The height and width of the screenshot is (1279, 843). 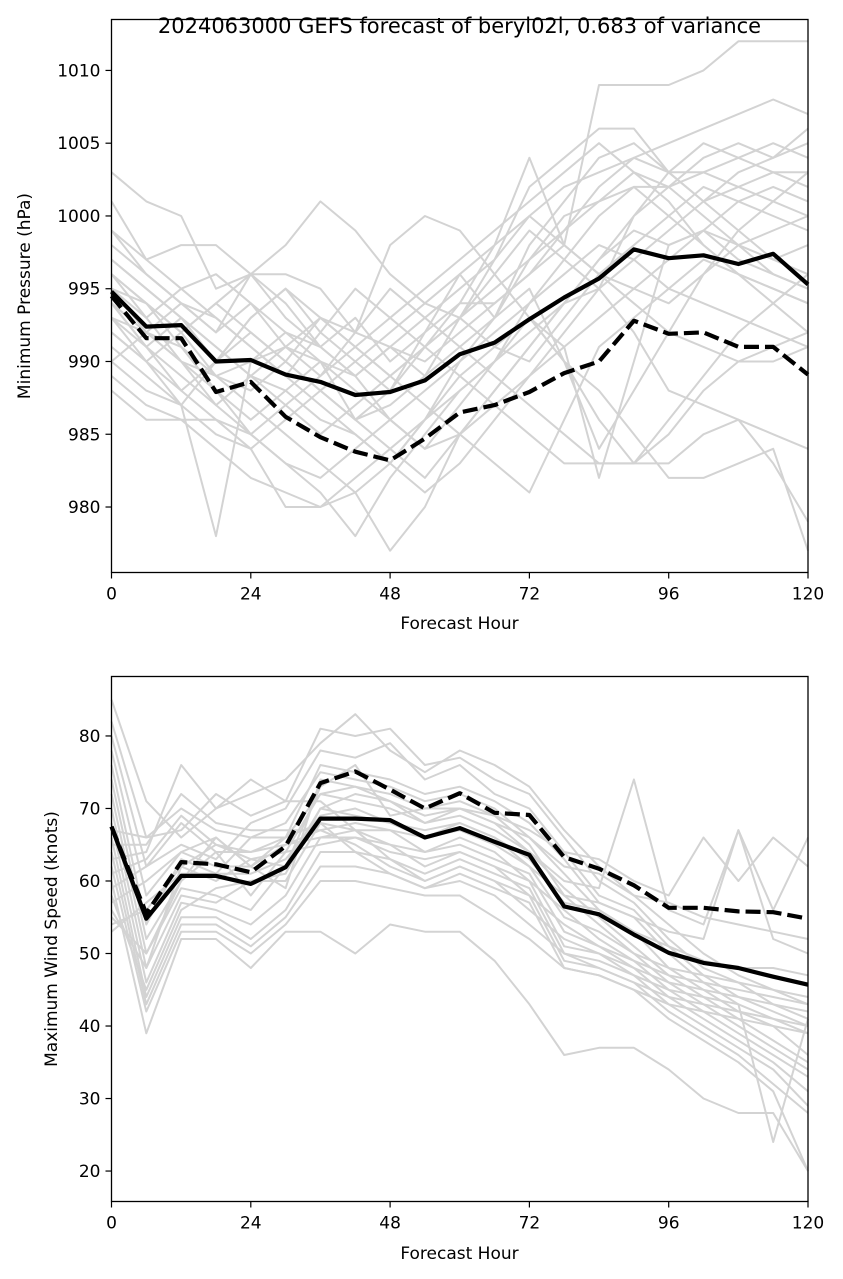 What do you see at coordinates (90, 737) in the screenshot?
I see `y-tick-label: 80` at bounding box center [90, 737].